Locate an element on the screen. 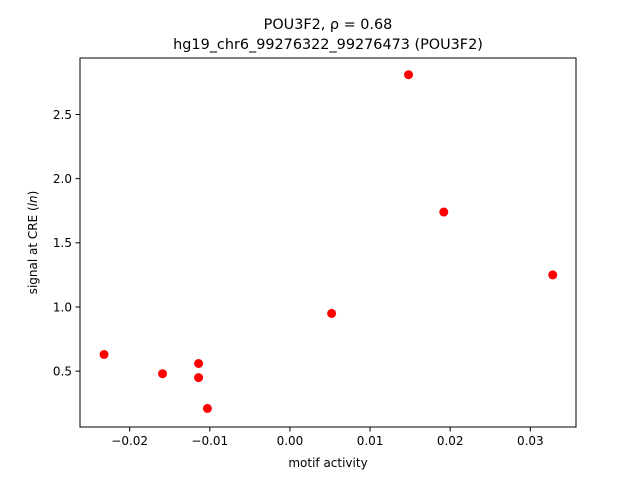 This screenshot has height=480, width=640. x-axis: −0.02 −0.01 0.00 0.01 0.02 0.03 is located at coordinates (327, 437).